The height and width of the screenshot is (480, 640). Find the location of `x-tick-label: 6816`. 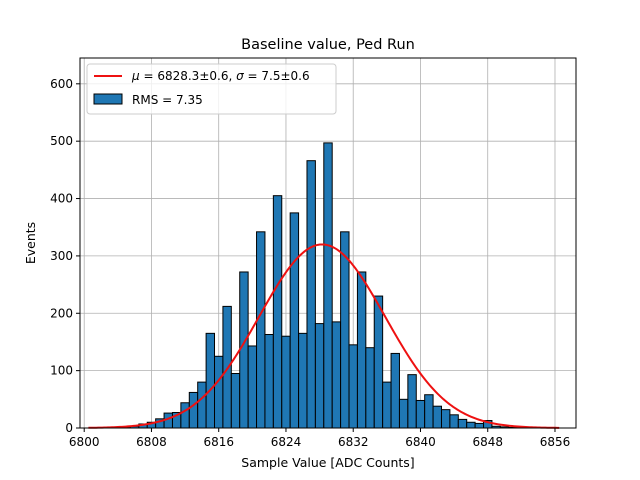

x-tick-label: 6816 is located at coordinates (218, 442).